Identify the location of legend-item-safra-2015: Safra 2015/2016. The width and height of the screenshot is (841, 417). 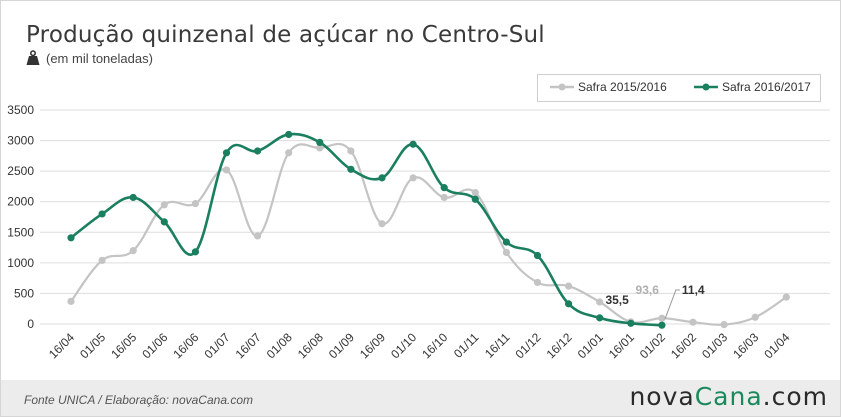
(608, 87).